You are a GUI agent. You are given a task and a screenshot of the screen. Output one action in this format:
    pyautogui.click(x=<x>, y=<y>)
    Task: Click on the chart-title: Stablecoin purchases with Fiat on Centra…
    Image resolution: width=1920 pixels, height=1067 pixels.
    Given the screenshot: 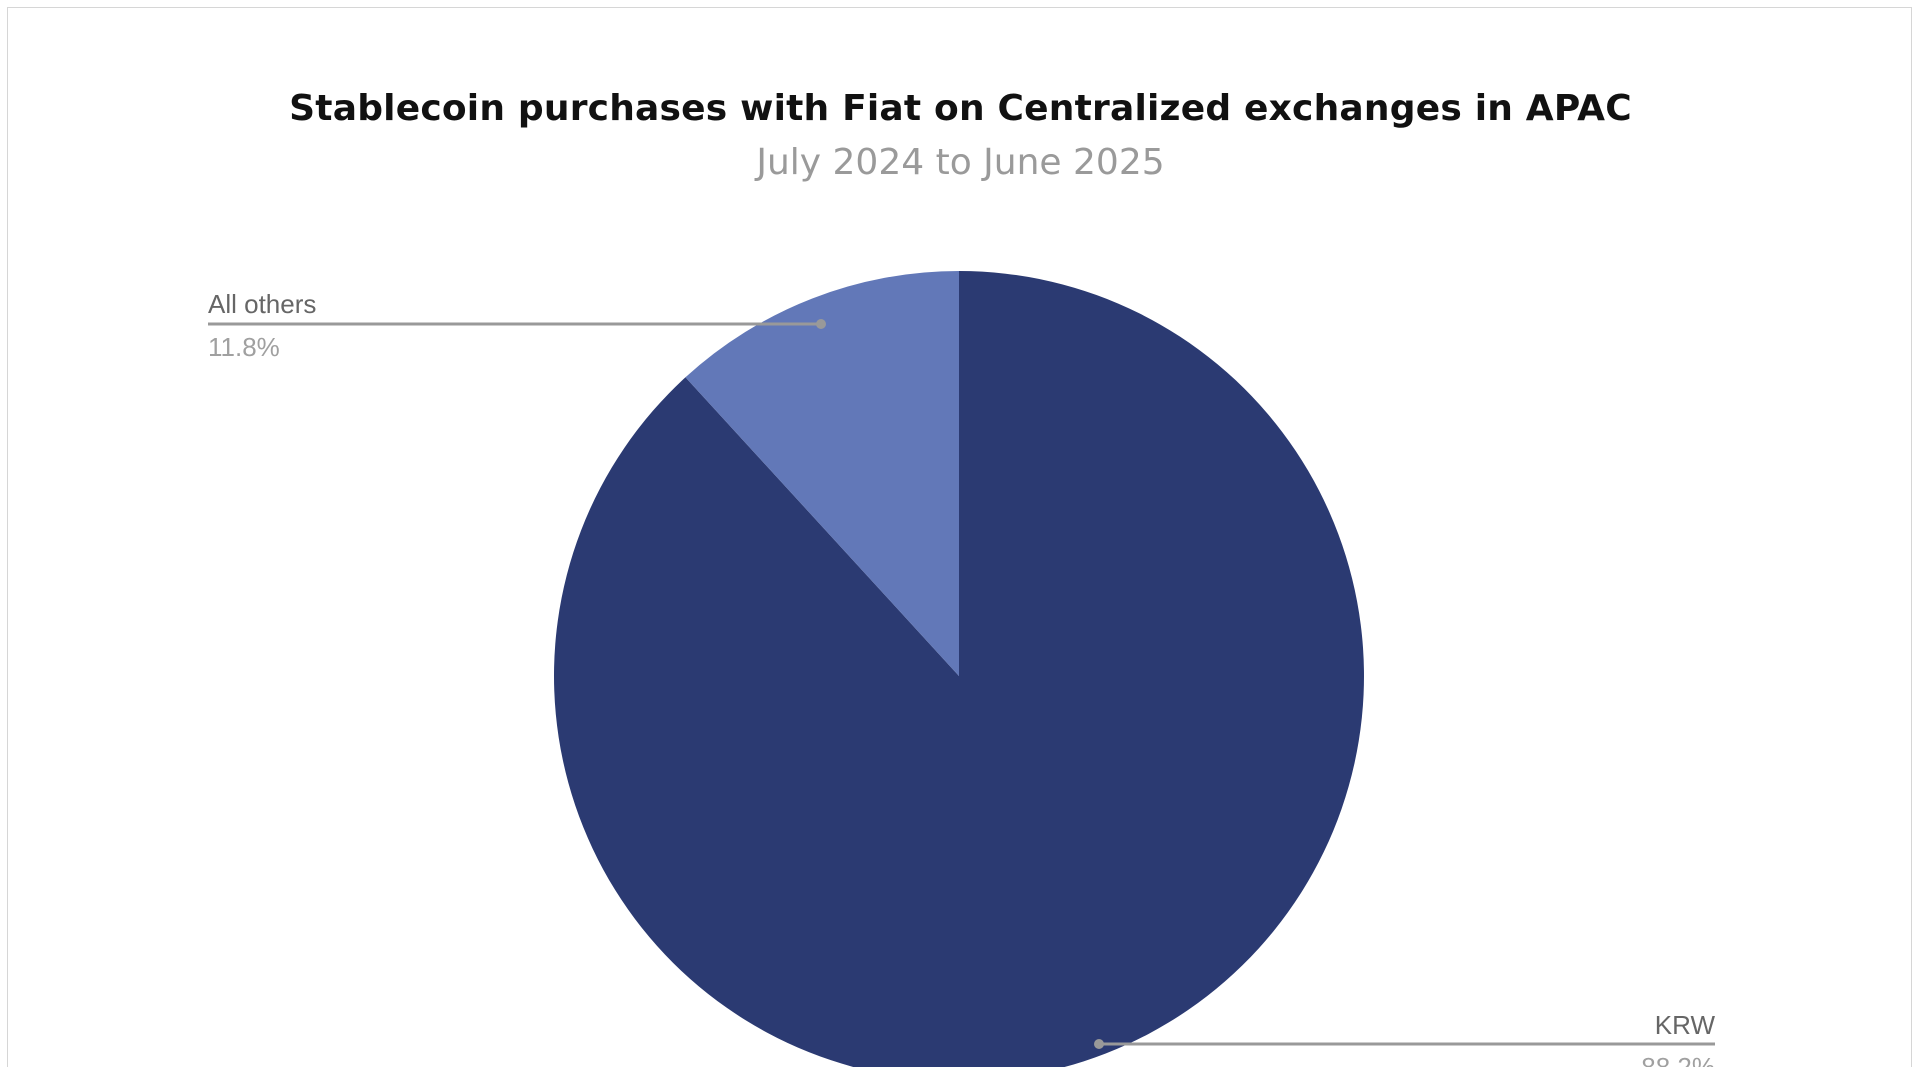 What is the action you would take?
    pyautogui.click(x=960, y=108)
    